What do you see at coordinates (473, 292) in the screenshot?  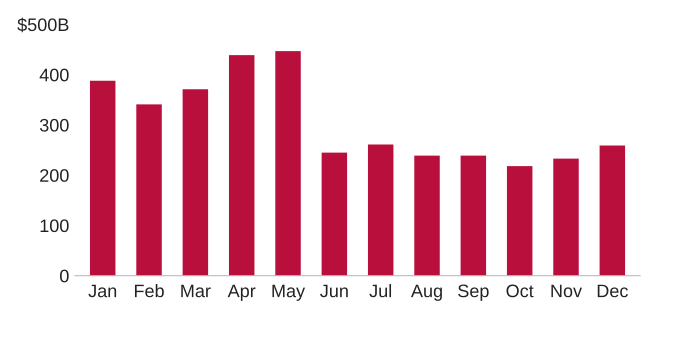 I see `x-tick-label: Sep` at bounding box center [473, 292].